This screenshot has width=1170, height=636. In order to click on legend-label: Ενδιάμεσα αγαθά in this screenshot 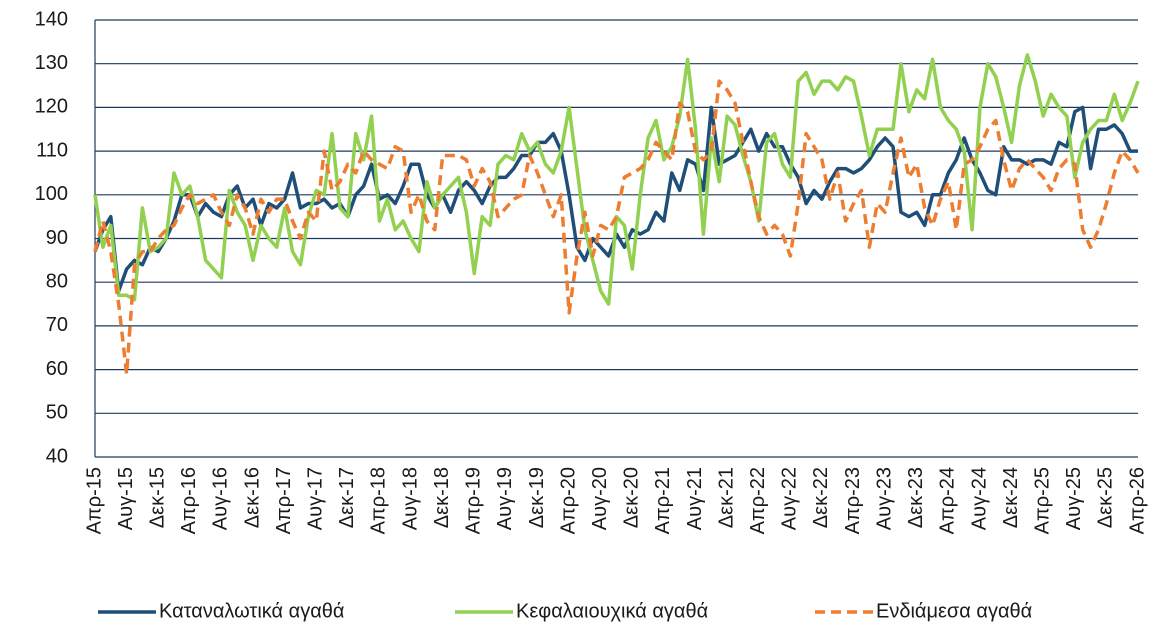, I will do `click(954, 611)`.